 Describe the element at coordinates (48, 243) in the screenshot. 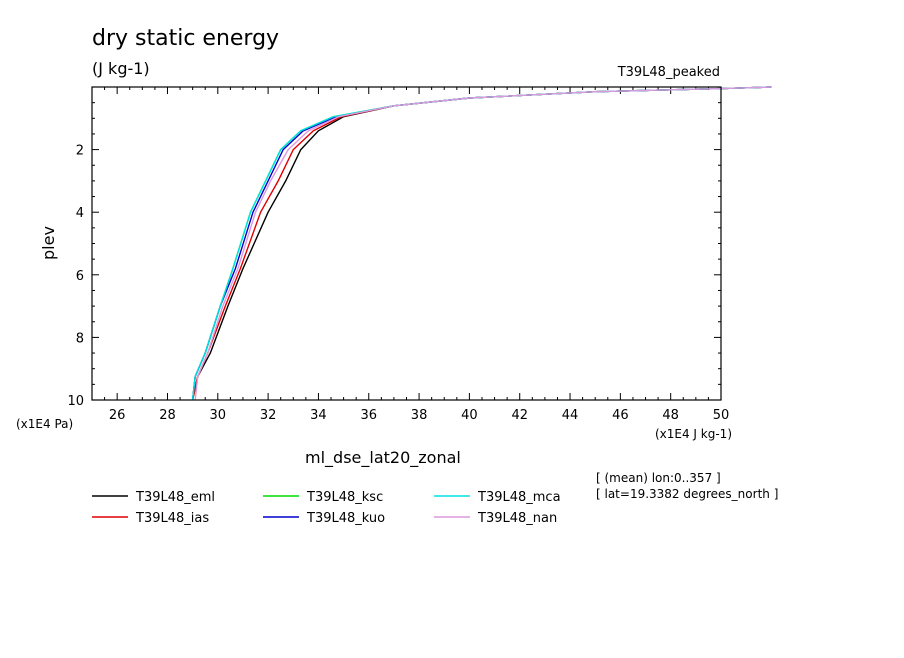

I see `y-axis-label: plev` at that location.